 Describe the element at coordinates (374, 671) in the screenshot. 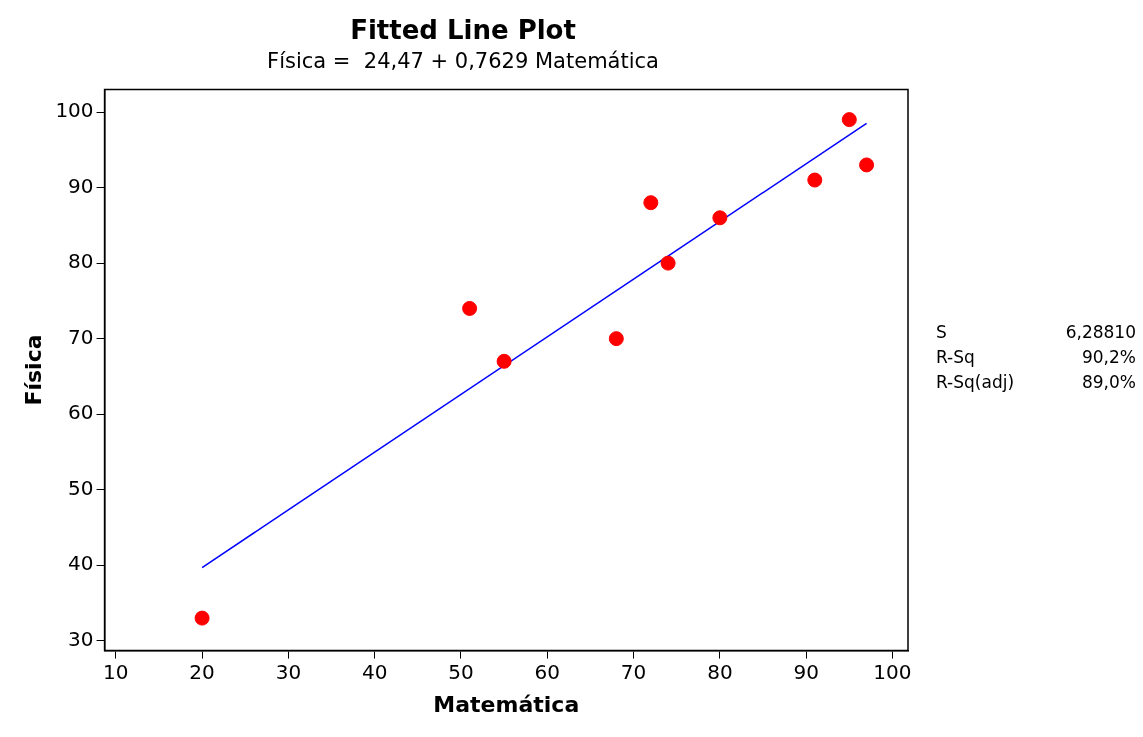

I see `x-tick-label: 40` at that location.